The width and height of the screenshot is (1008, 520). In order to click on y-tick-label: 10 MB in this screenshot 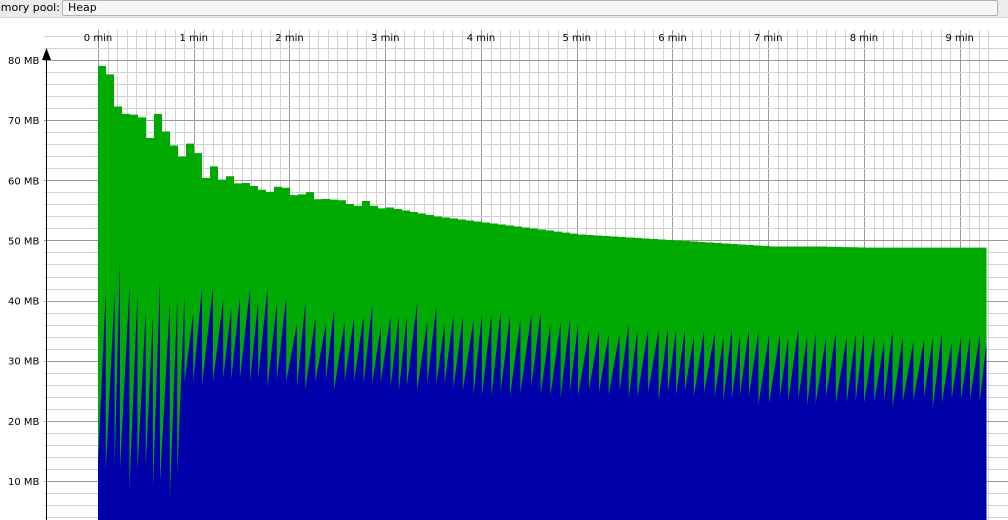, I will do `click(24, 482)`.